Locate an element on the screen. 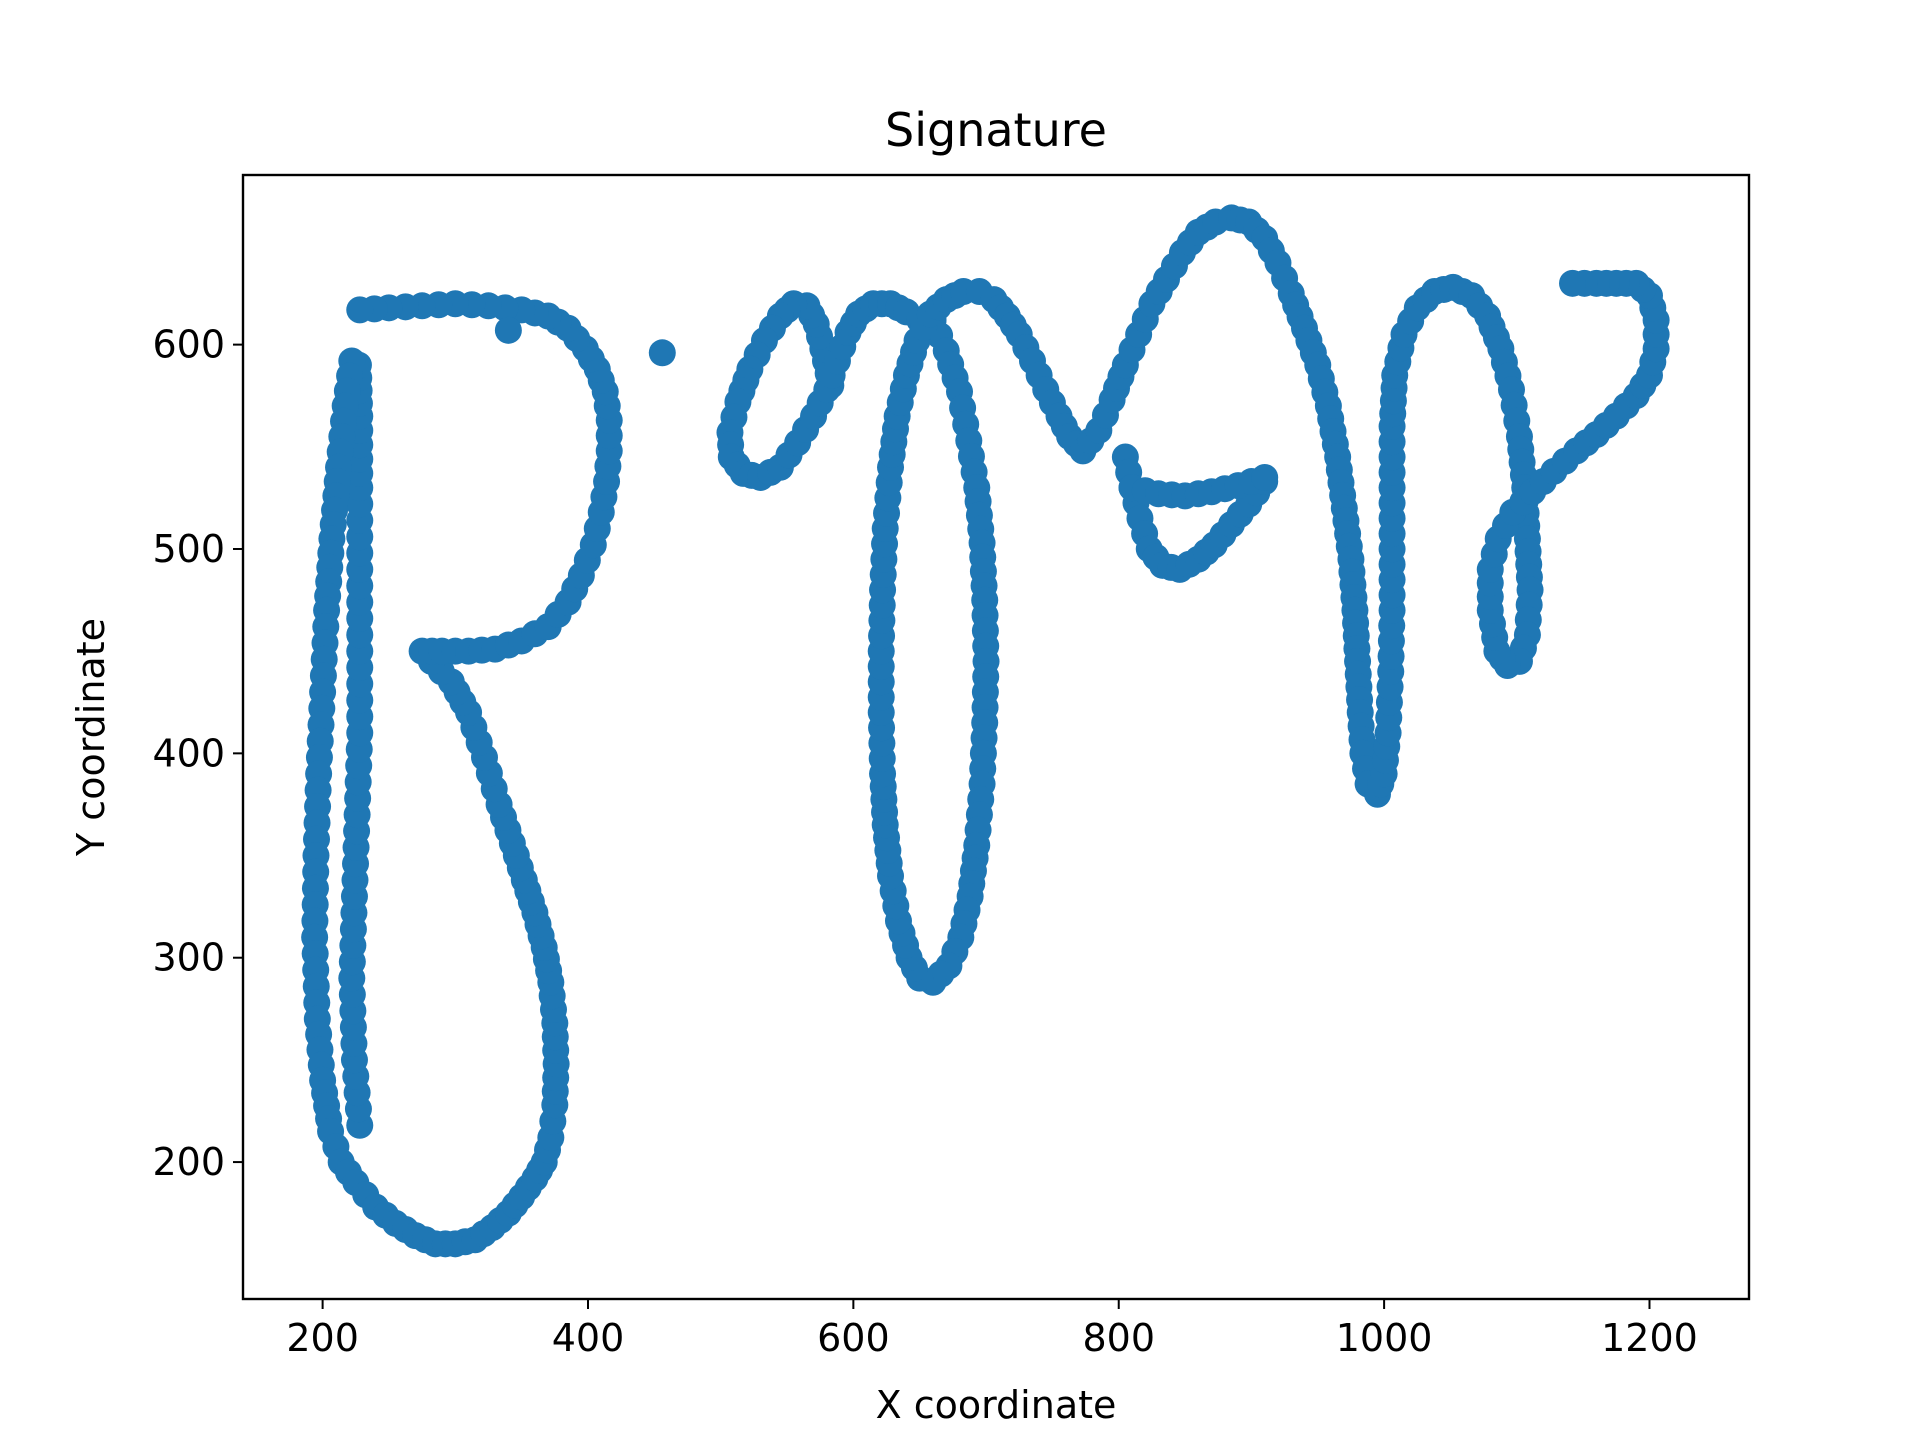  y-tick-label: 600 is located at coordinates (188, 345).